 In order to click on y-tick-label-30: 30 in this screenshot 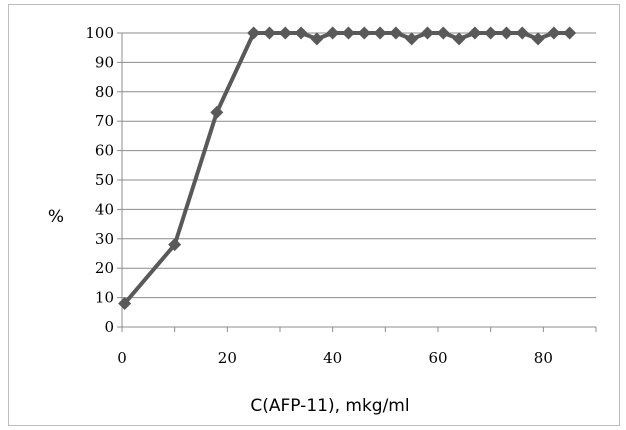, I will do `click(104, 239)`.